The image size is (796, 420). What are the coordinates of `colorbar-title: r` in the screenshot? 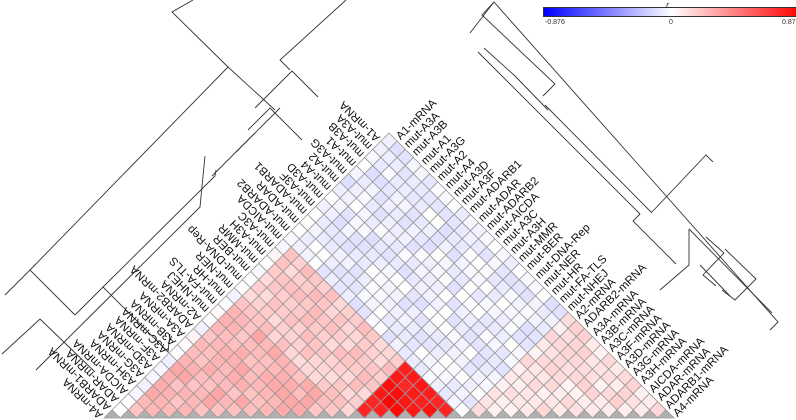 It's located at (667, 5).